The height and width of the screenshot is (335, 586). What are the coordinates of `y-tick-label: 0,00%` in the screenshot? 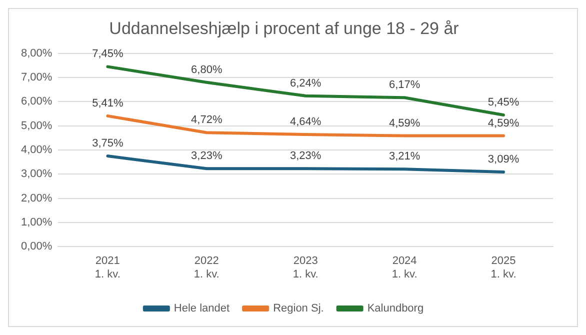 It's located at (36, 246).